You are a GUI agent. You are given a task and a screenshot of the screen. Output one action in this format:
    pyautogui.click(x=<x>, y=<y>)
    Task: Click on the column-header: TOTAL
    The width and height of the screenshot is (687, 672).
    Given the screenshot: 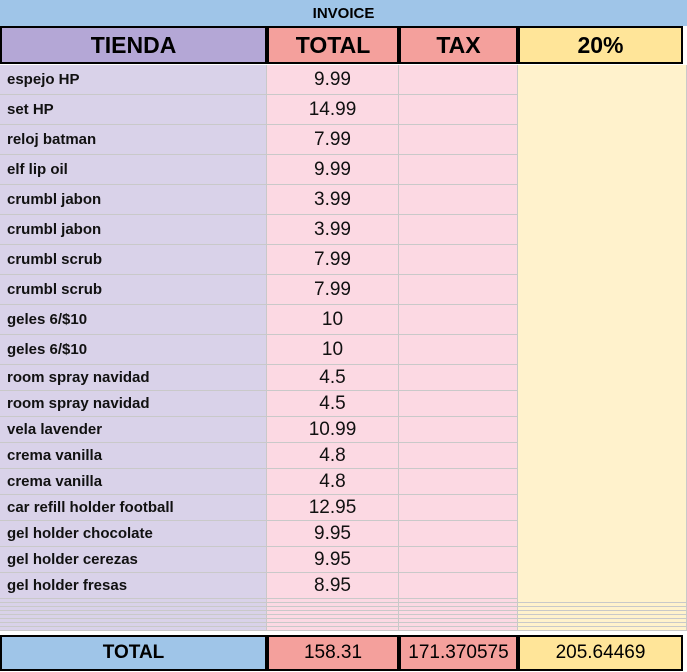 What is the action you would take?
    pyautogui.click(x=333, y=45)
    